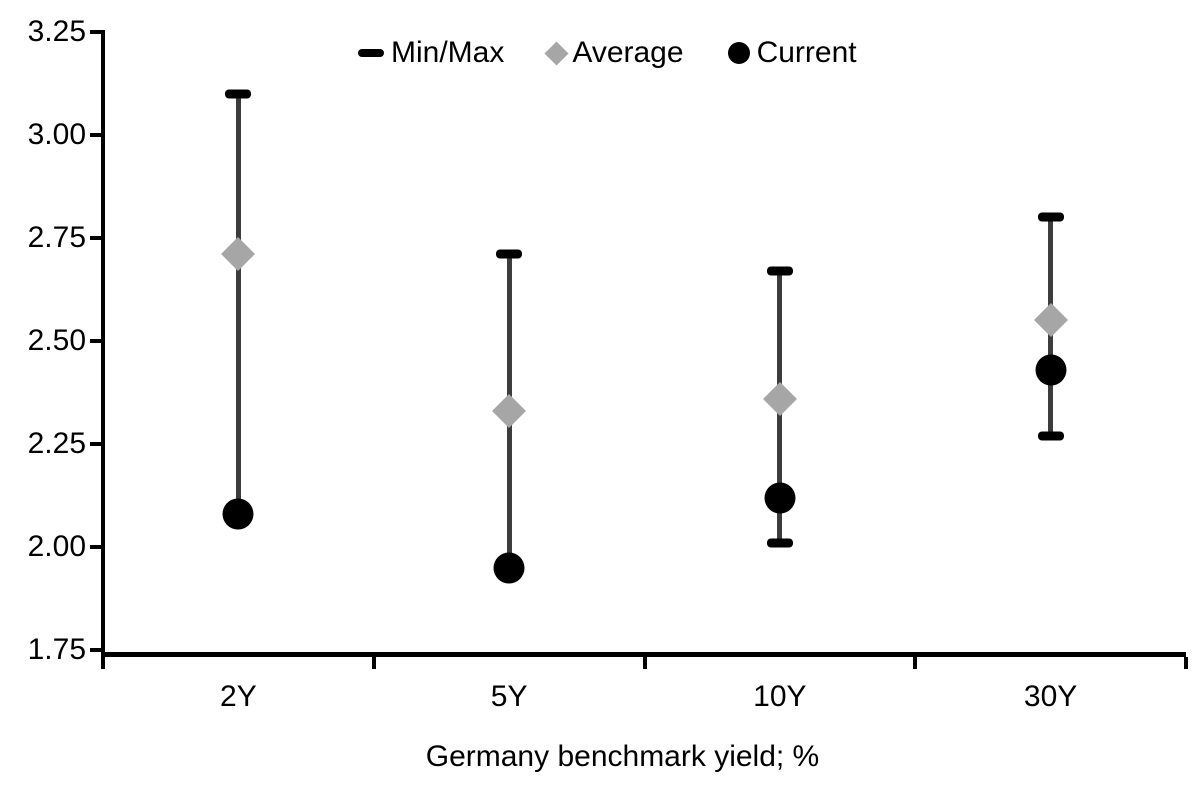  What do you see at coordinates (643, 654) in the screenshot?
I see `x-axis-line` at bounding box center [643, 654].